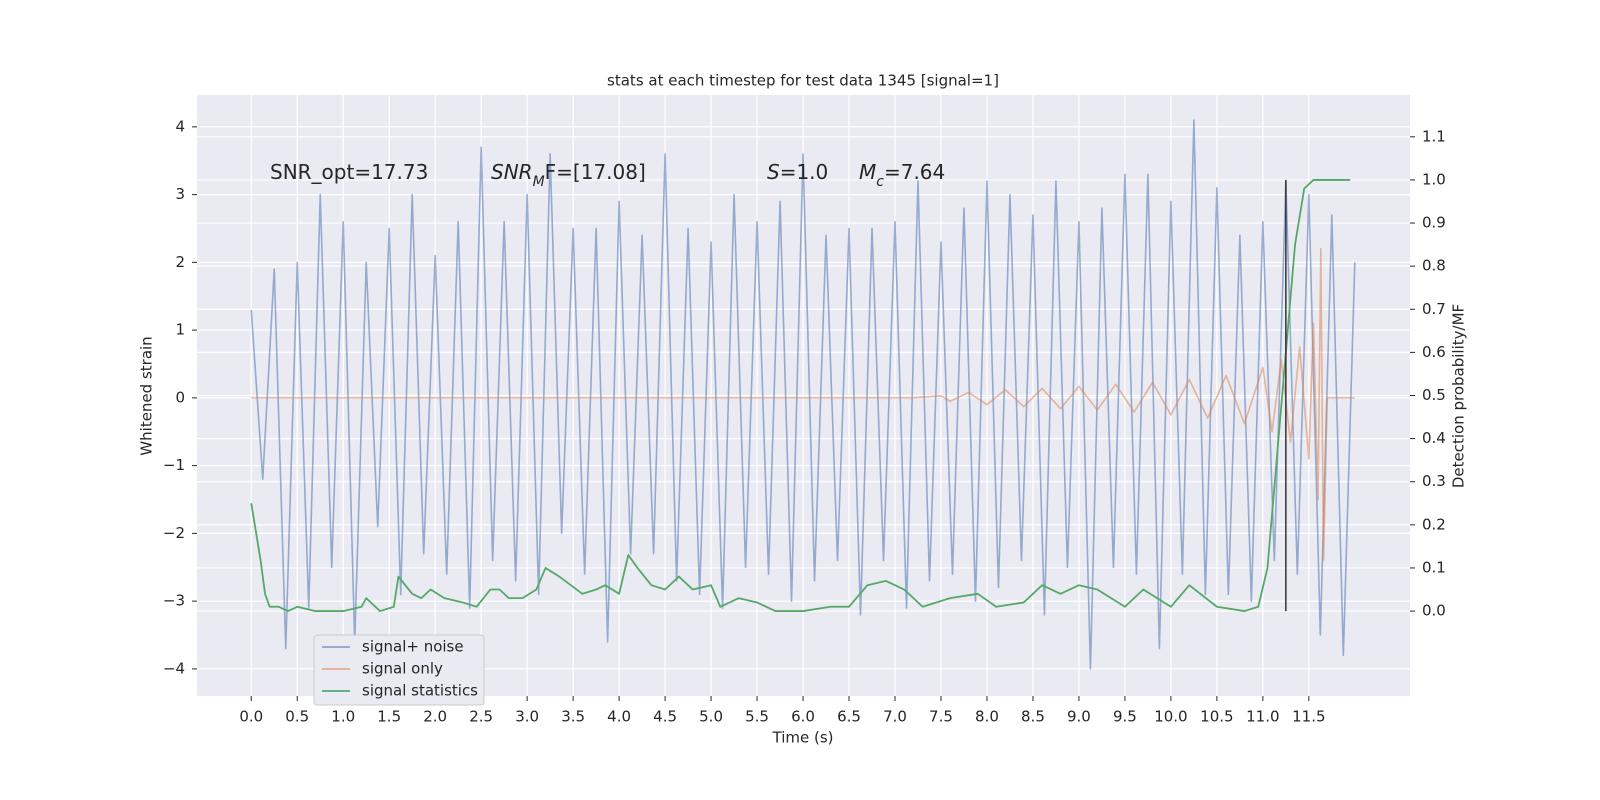 The image size is (1600, 800). Describe the element at coordinates (914, 172) in the screenshot. I see `annotation-part: =7.64` at that location.